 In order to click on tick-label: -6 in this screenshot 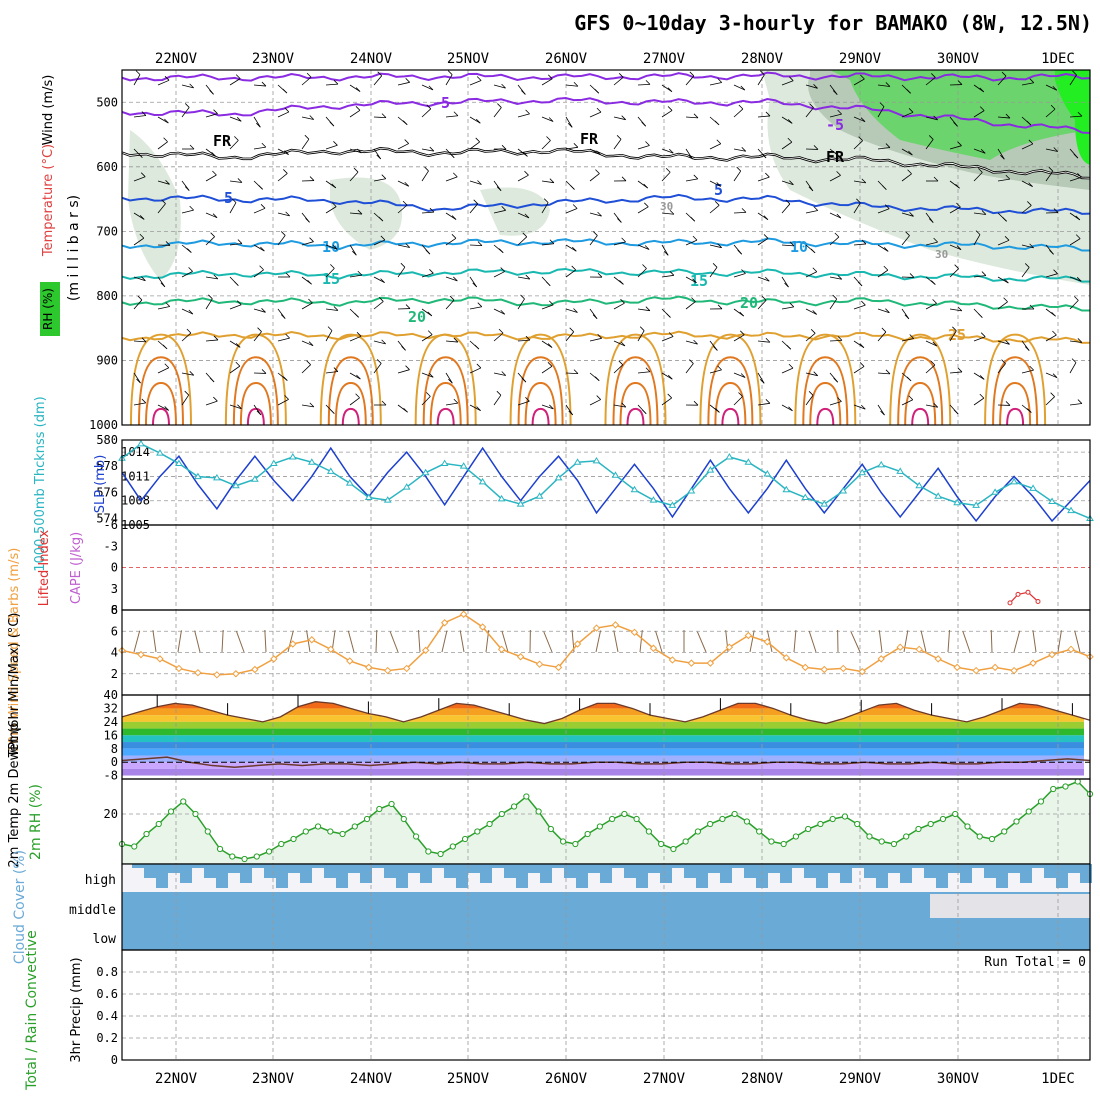, I will do `click(111, 525)`.